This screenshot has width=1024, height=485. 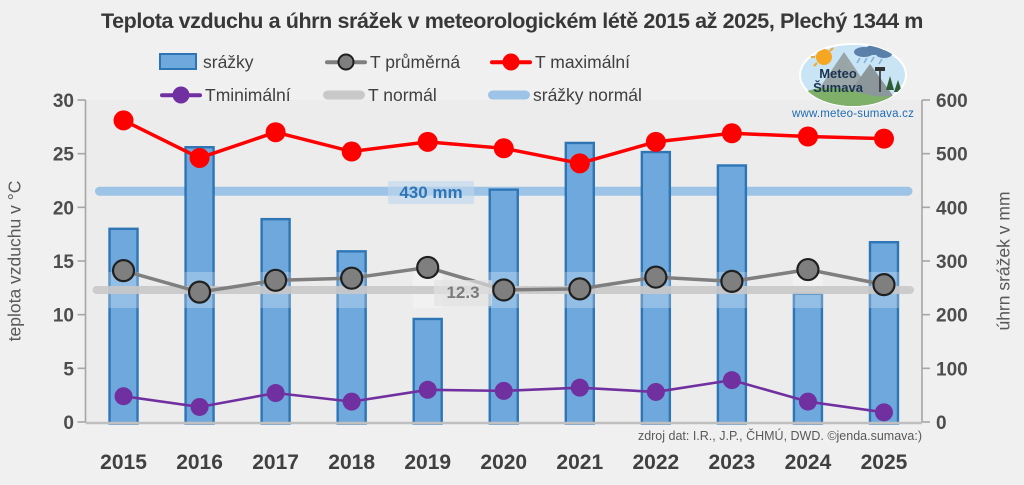 I want to click on x-tick-label-2015: 2015, so click(x=123, y=462).